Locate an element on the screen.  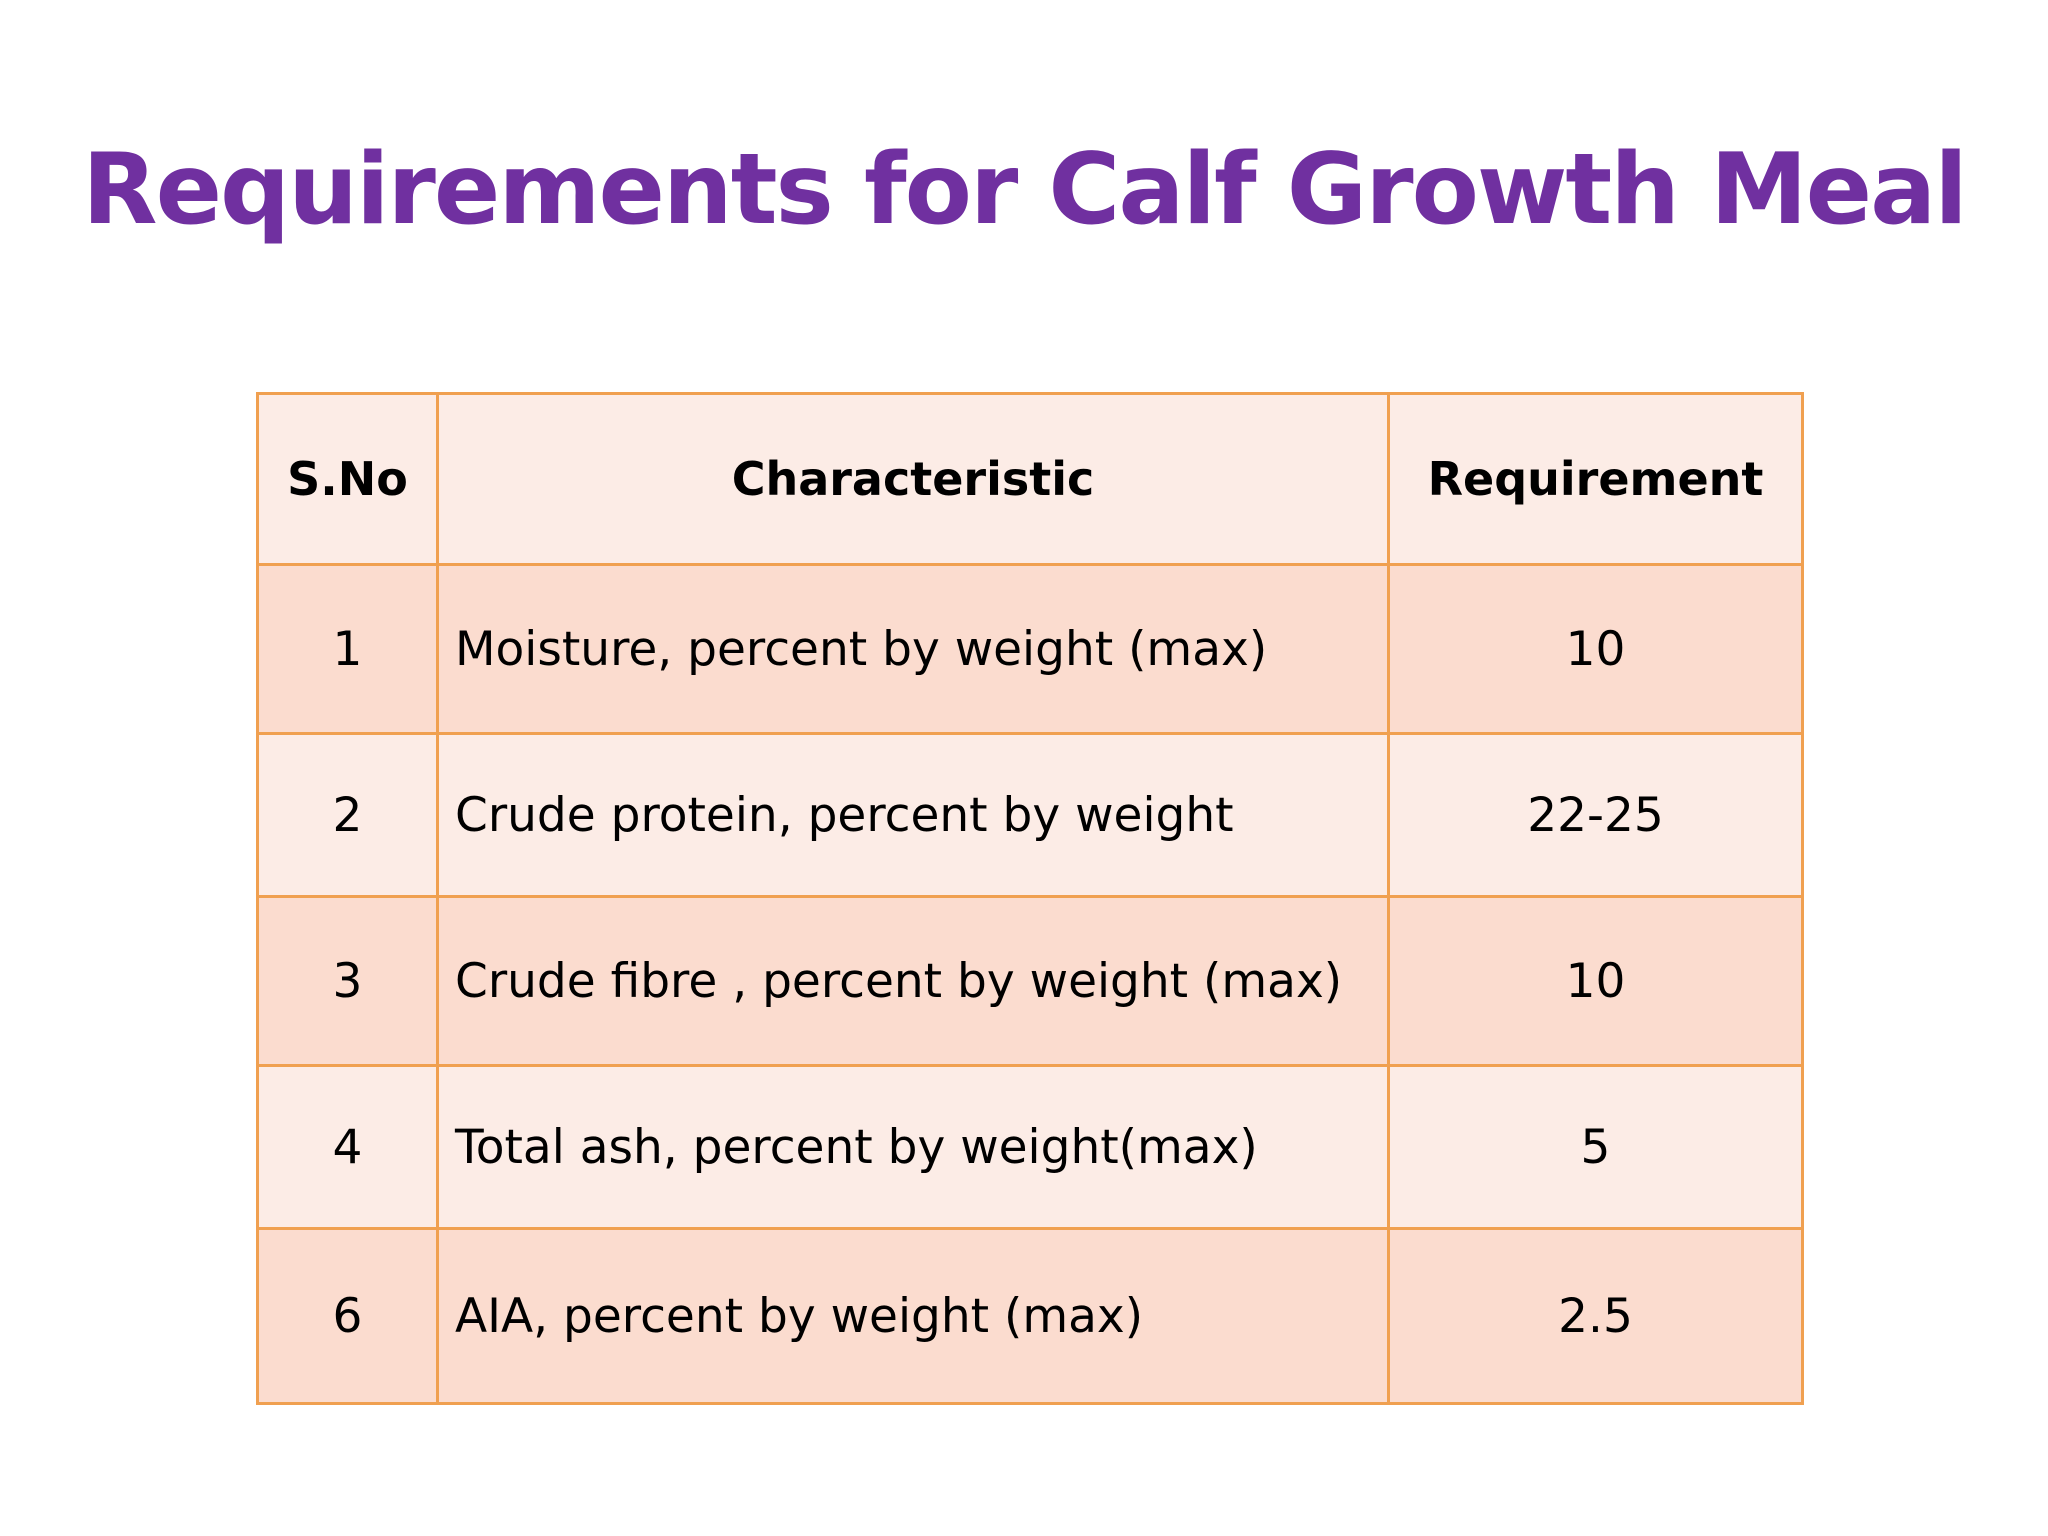
table-row: 4 Total ash, percent by weight(max) 5 is located at coordinates (1030, 1147).